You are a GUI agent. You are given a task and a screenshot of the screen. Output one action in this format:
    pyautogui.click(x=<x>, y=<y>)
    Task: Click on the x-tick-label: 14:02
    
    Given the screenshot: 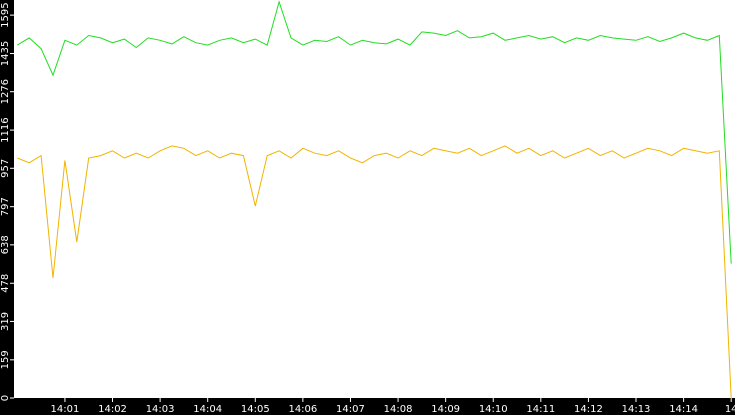 What is the action you would take?
    pyautogui.click(x=112, y=409)
    